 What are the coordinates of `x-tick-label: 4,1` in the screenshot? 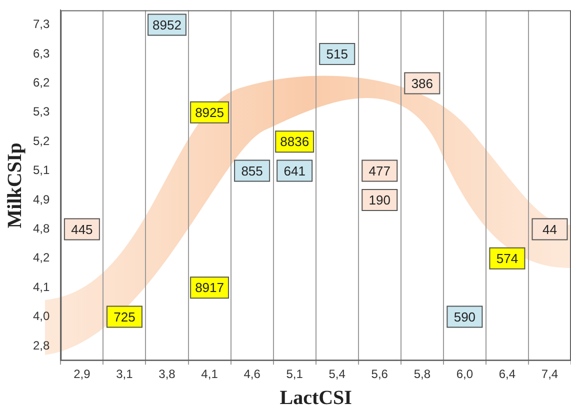 It's located at (209, 374).